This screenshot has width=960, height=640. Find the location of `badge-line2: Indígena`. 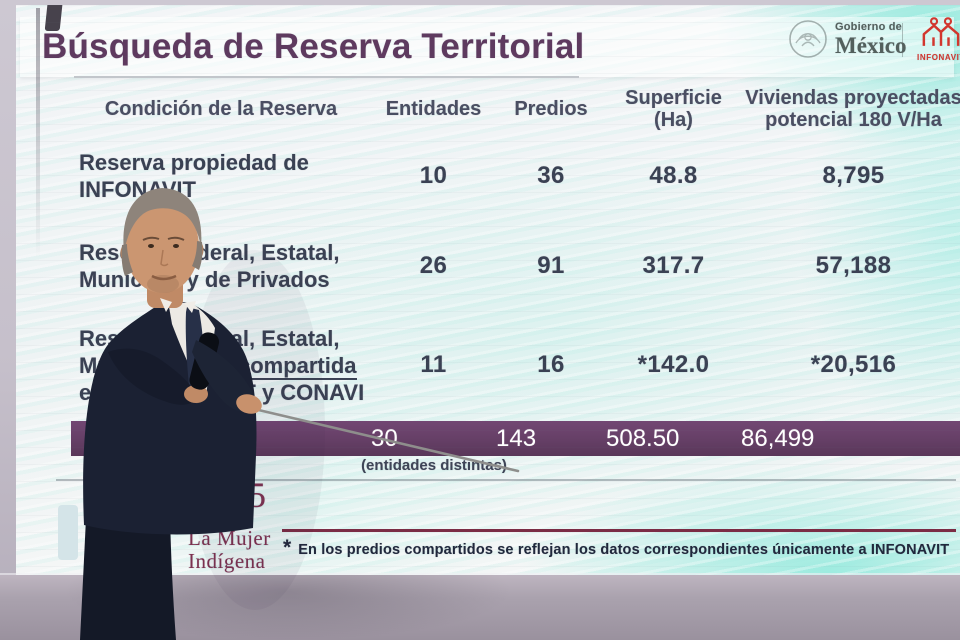

badge-line2: Indígena is located at coordinates (229, 561).